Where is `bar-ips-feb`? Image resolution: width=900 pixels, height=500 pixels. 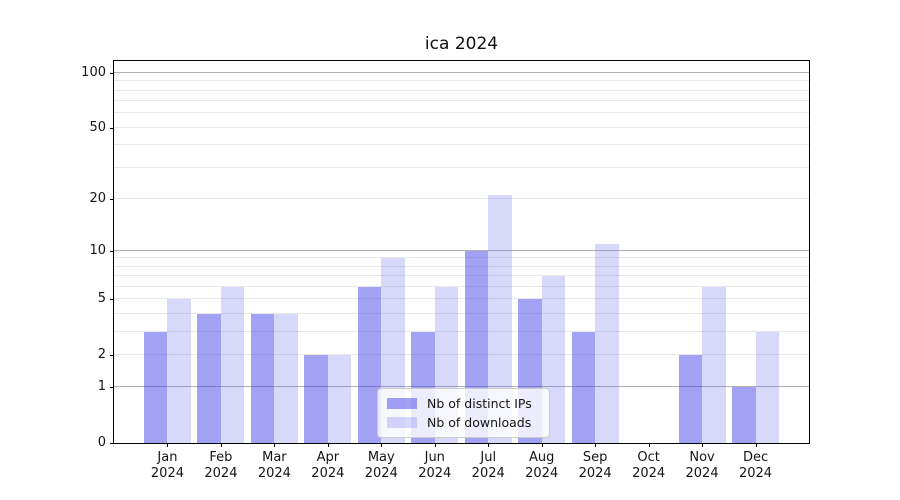
bar-ips-feb is located at coordinates (209, 378).